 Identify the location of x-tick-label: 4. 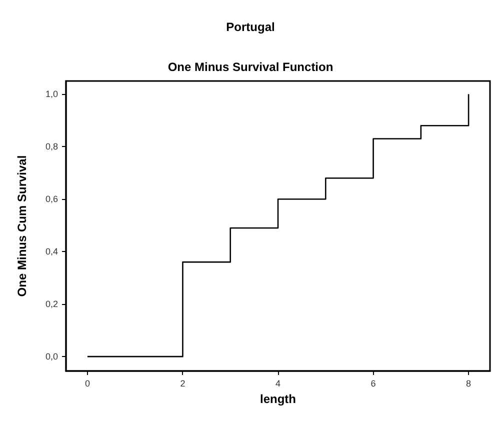
(278, 383).